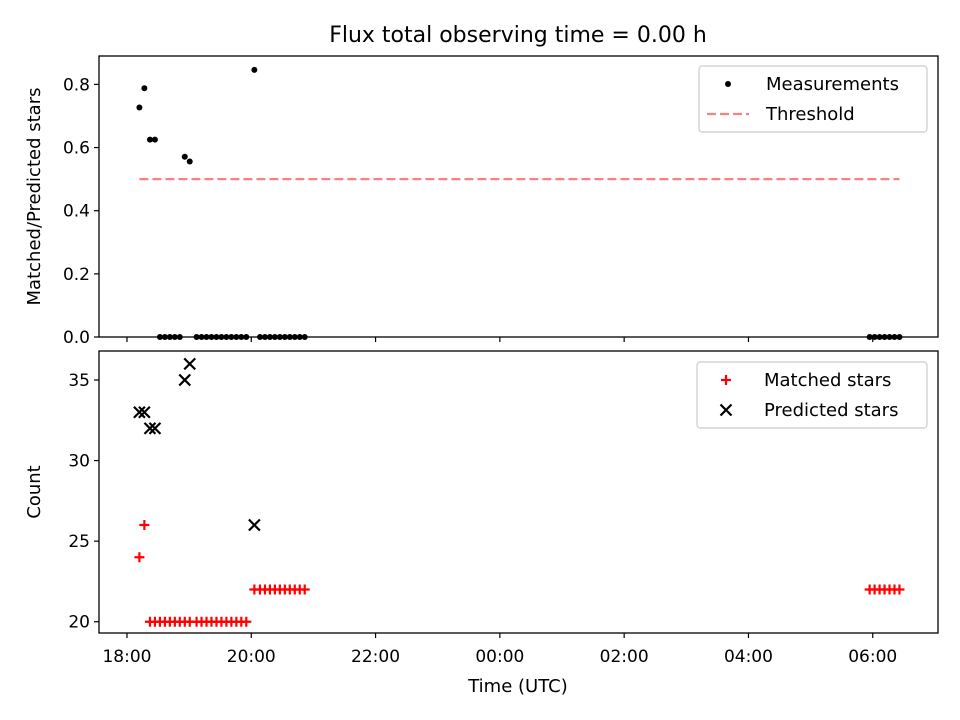  I want to click on x-tick-label: 06:00, so click(872, 657).